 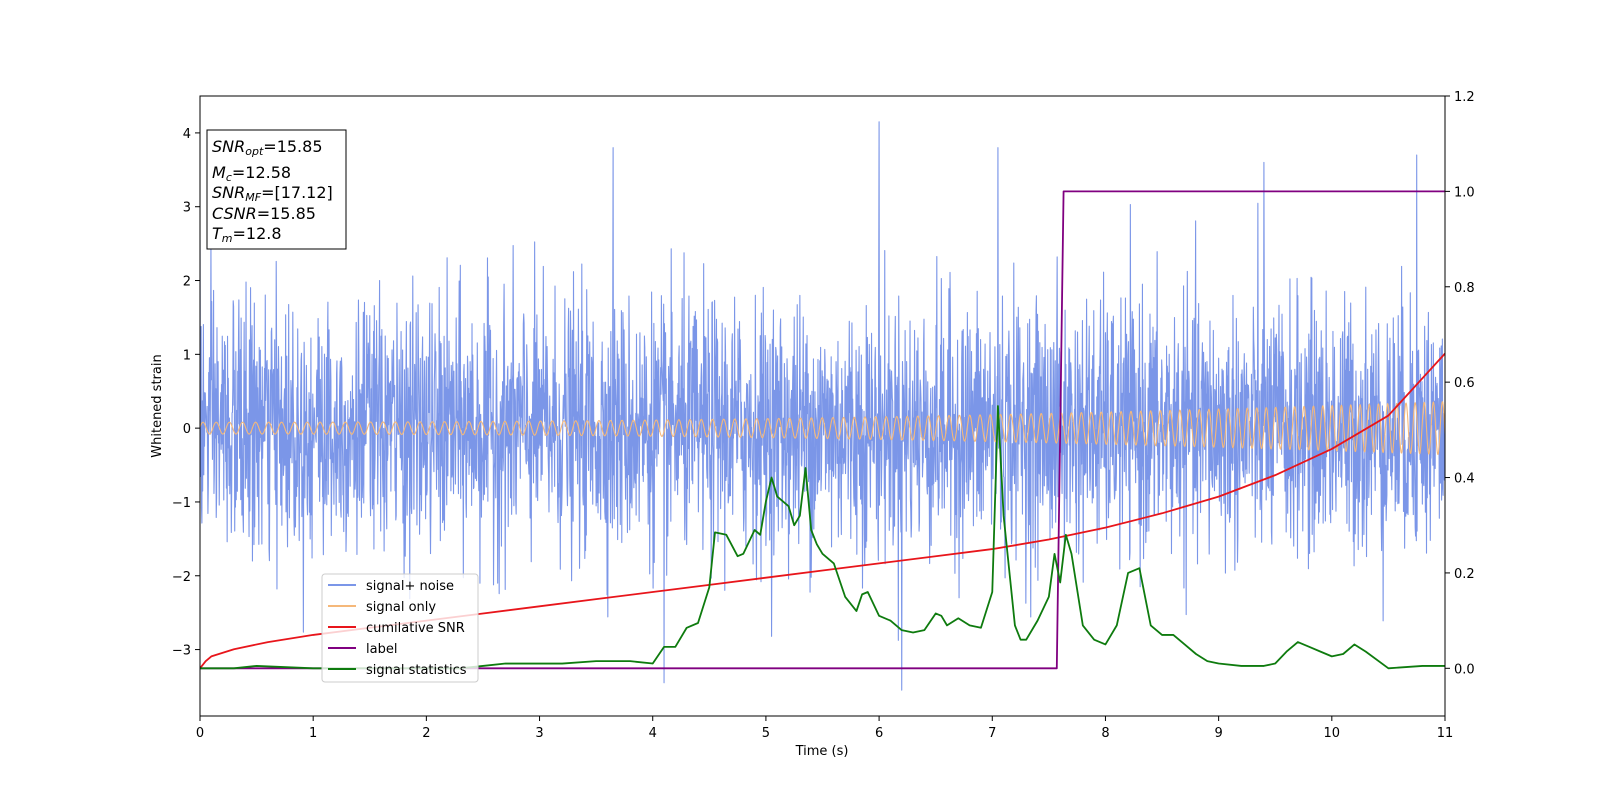 What do you see at coordinates (181, 577) in the screenshot?
I see `y-left-tick-label: −2` at bounding box center [181, 577].